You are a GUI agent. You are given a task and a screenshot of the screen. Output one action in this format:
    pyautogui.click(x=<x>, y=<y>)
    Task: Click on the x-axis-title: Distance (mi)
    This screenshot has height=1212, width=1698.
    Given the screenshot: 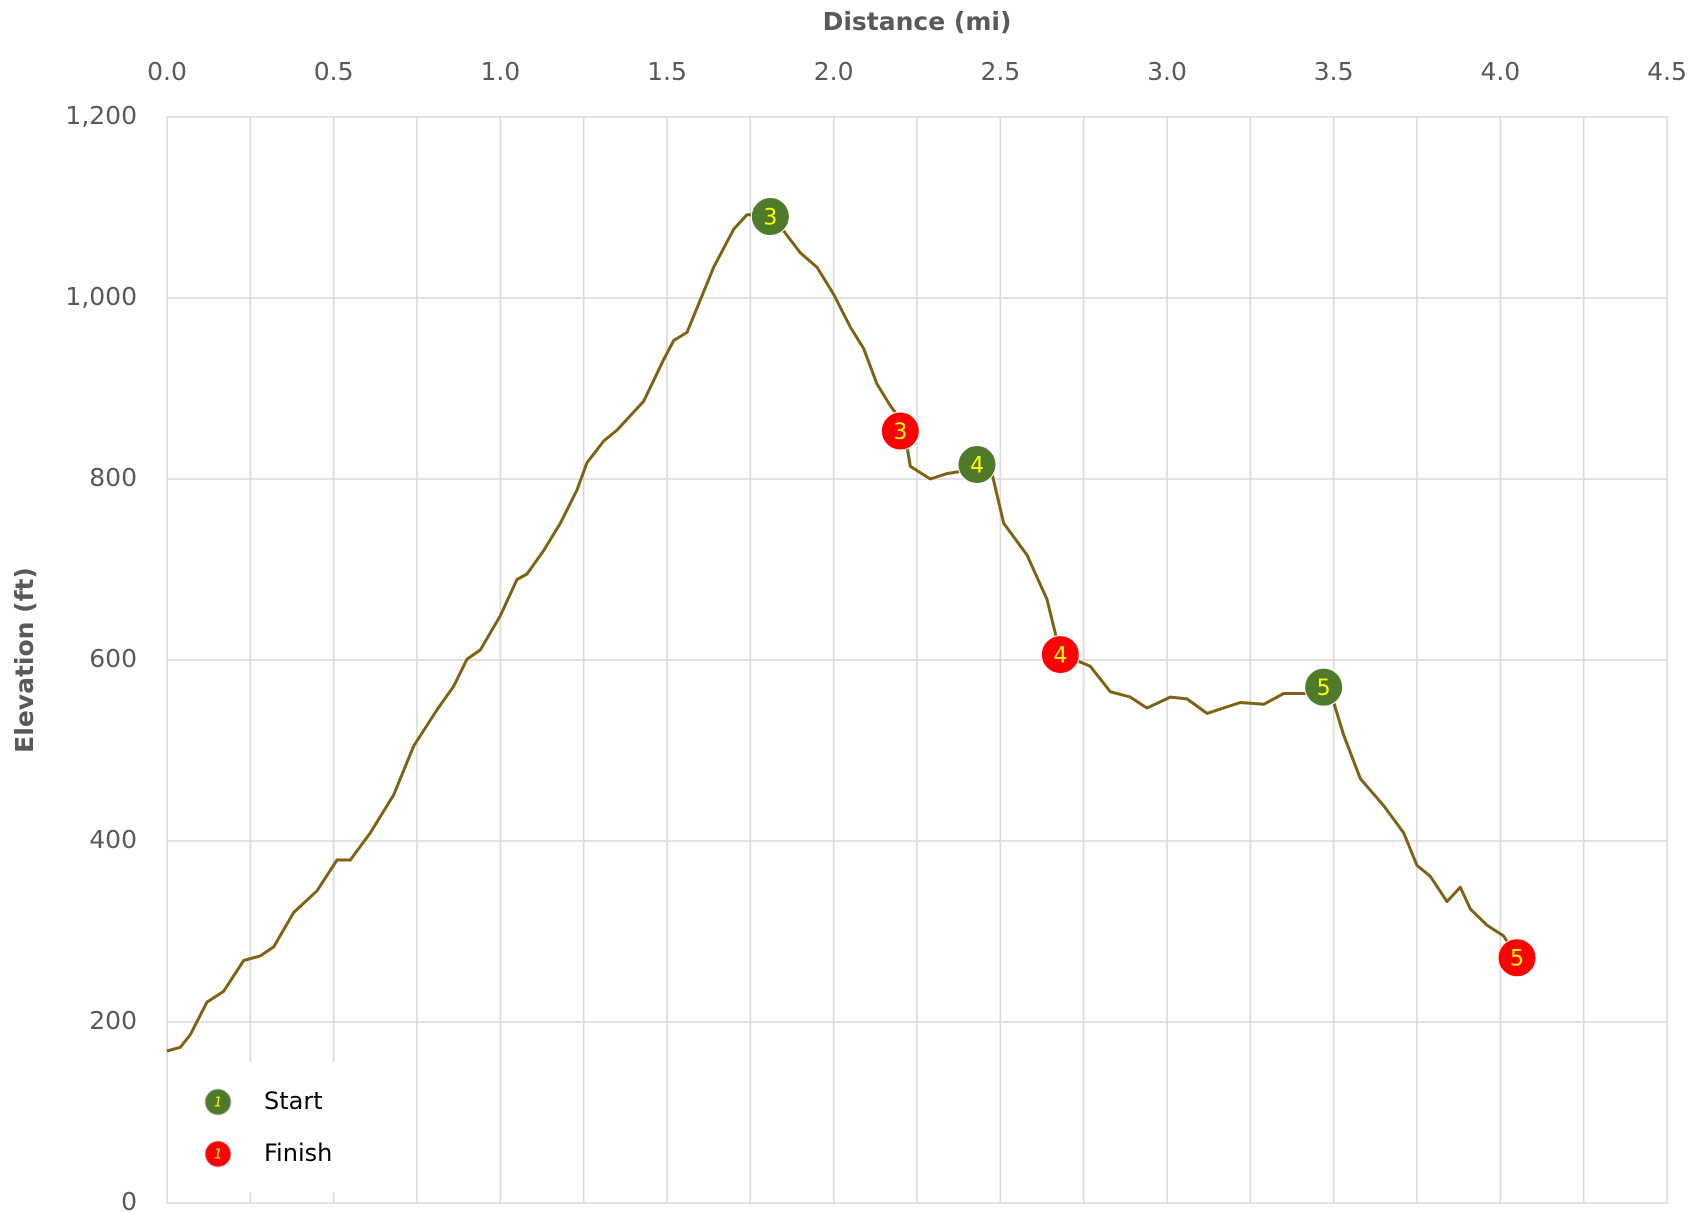 What is the action you would take?
    pyautogui.click(x=917, y=21)
    